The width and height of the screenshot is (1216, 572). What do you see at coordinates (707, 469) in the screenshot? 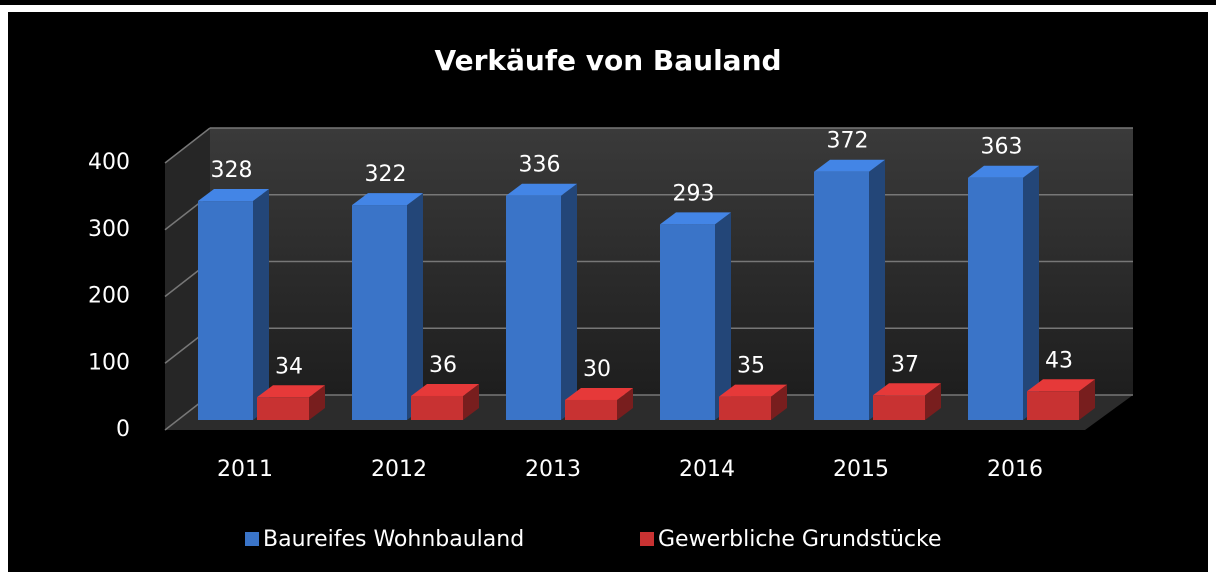
I see `x-tick-label: 2014` at bounding box center [707, 469].